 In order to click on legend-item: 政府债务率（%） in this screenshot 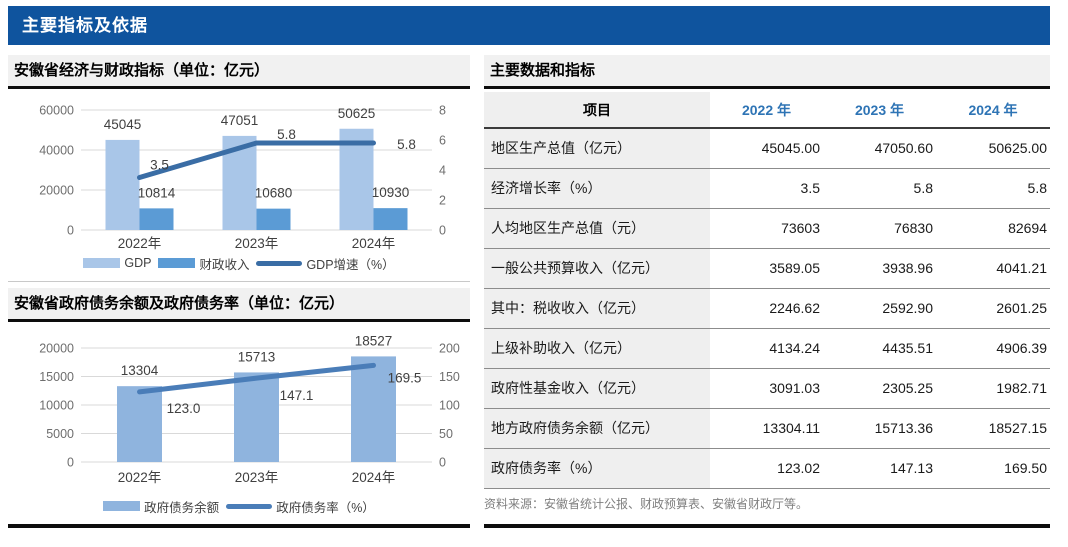, I will do `click(300, 506)`.